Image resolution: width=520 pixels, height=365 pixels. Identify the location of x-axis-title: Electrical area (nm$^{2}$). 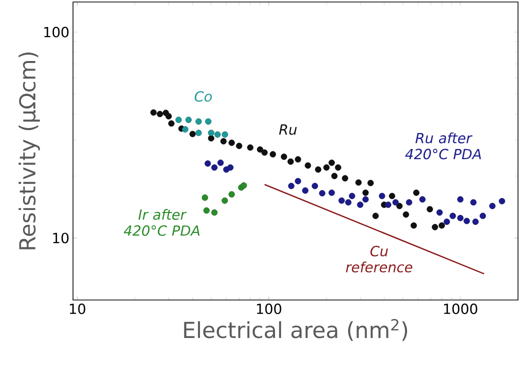
(296, 329).